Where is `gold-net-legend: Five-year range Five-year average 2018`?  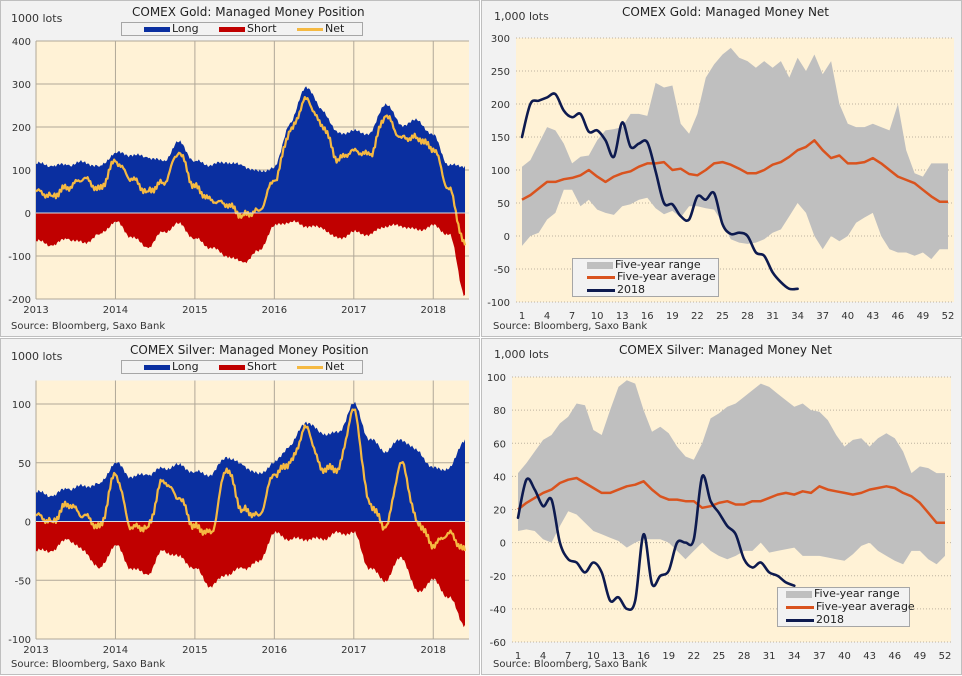 gold-net-legend: Five-year range Five-year average 2018 is located at coordinates (645, 277).